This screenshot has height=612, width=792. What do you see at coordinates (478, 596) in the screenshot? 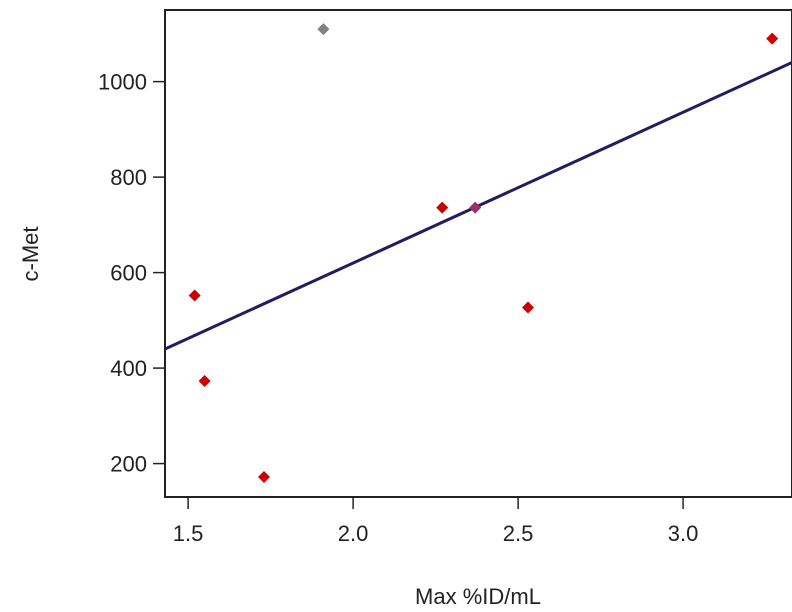
I see `x-axis-title: Max %ID/mL` at bounding box center [478, 596].